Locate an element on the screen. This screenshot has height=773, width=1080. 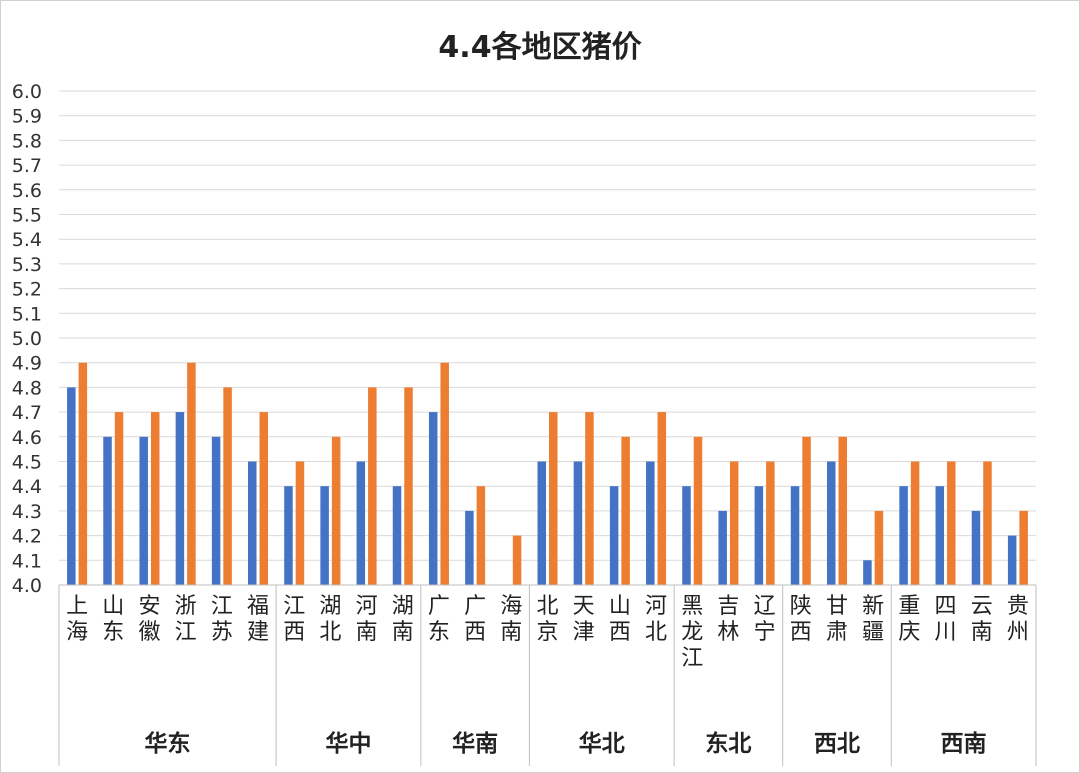
y-tick-label: 4.4 is located at coordinates (27, 487).